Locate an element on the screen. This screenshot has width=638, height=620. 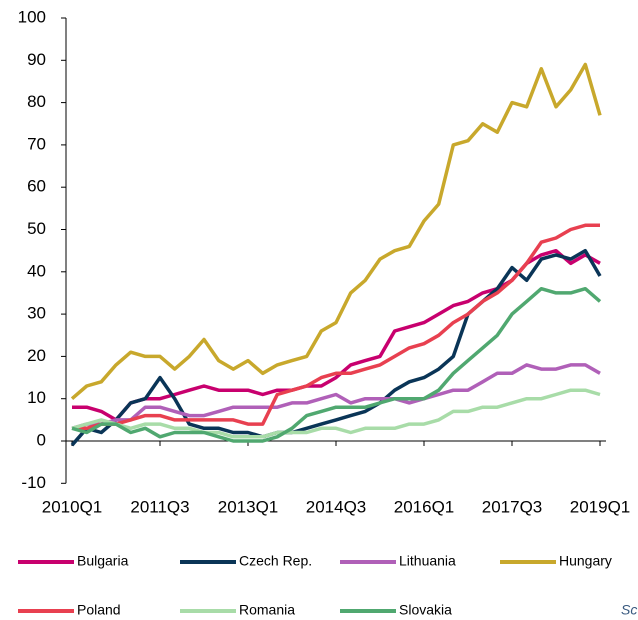
y-tick-label: 20 is located at coordinates (36, 355).